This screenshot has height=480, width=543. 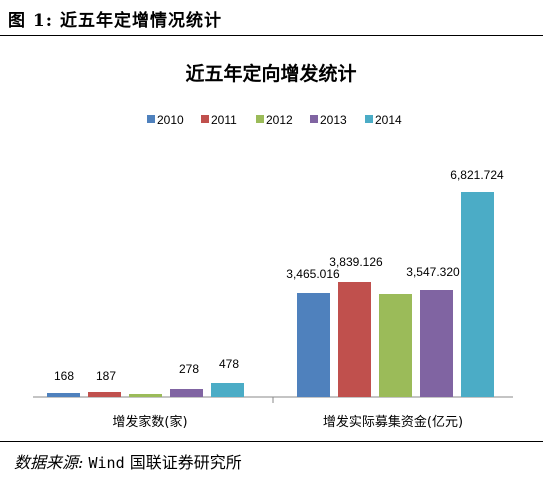 What do you see at coordinates (313, 345) in the screenshot?
I see `bar-funds-2010` at bounding box center [313, 345].